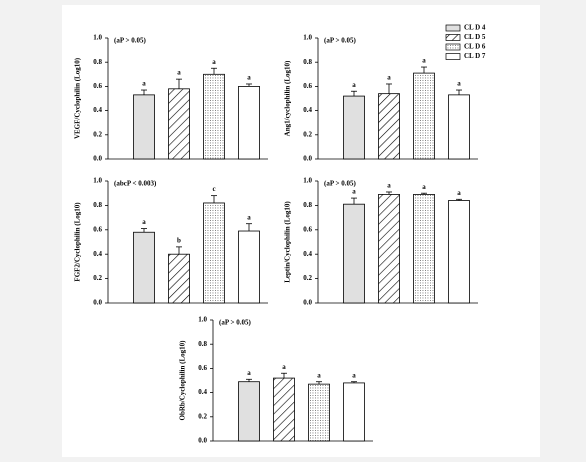 The height and width of the screenshot is (462, 586). What do you see at coordinates (78, 242) in the screenshot?
I see `y-axis-label: FGF2/Cyclophilin (Log10)` at bounding box center [78, 242].